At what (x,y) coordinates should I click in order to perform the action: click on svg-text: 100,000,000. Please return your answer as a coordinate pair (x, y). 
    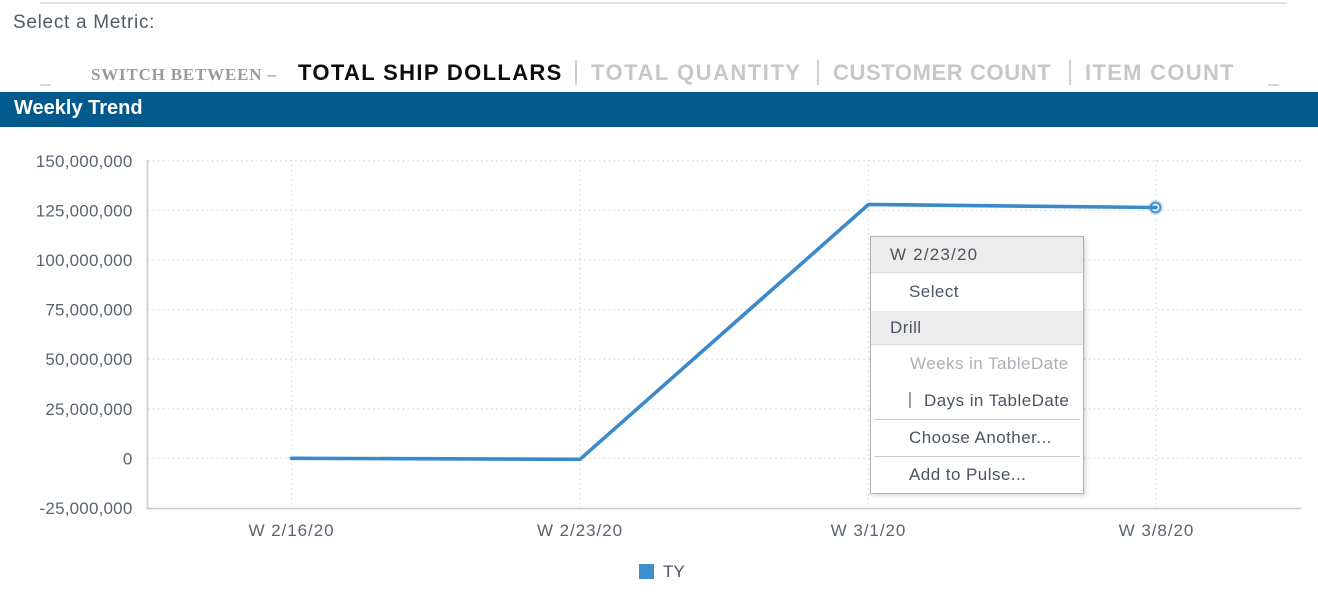
    Looking at the image, I should click on (84, 260).